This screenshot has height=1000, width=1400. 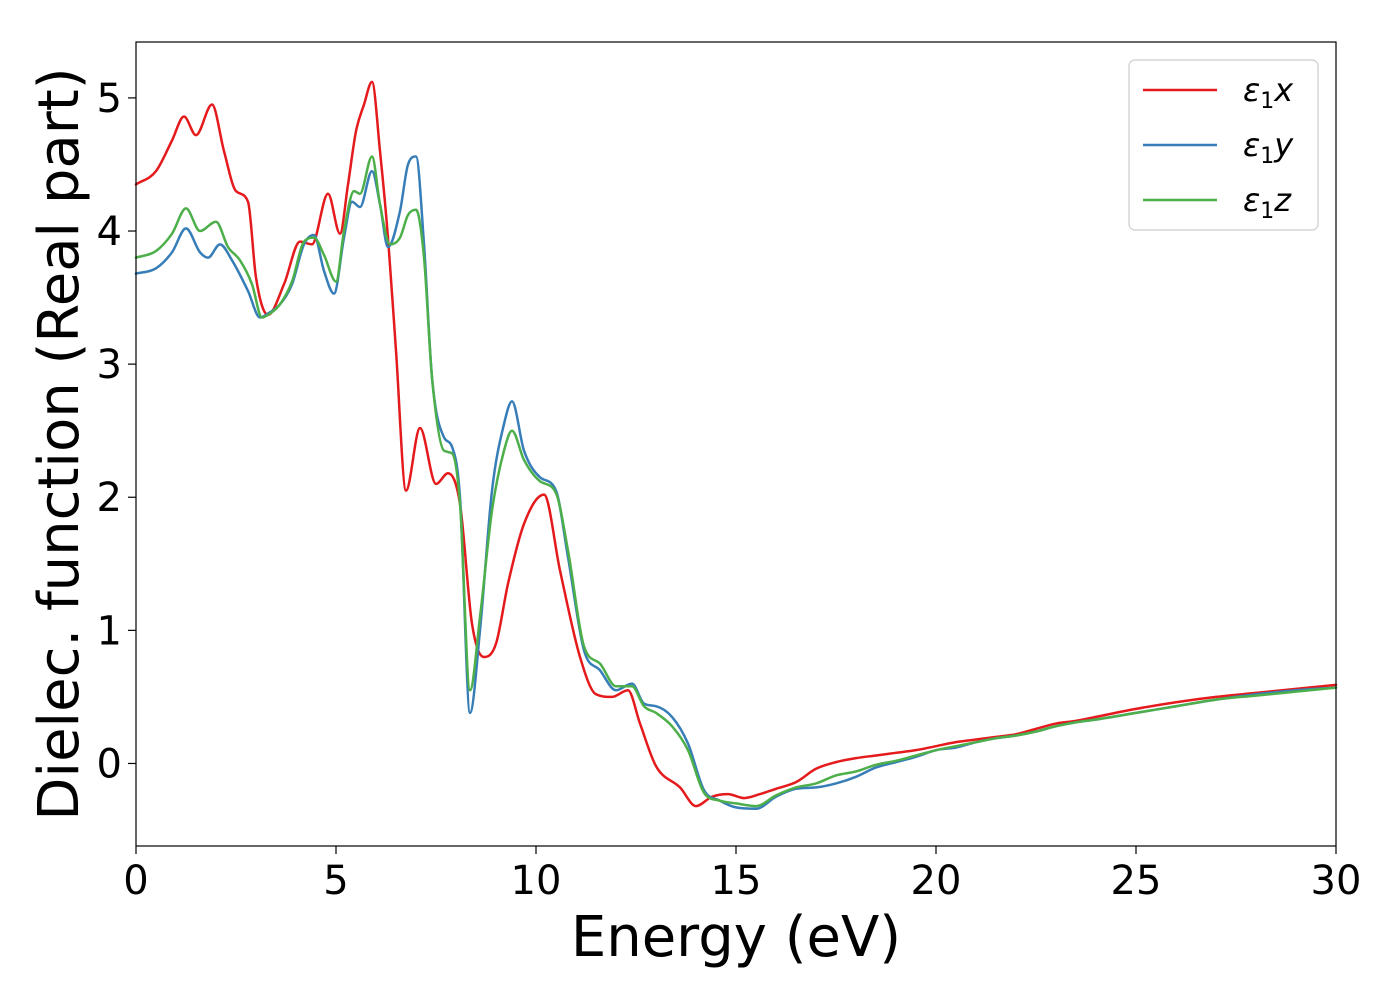 I want to click on x-tick-label: 20, so click(x=936, y=881).